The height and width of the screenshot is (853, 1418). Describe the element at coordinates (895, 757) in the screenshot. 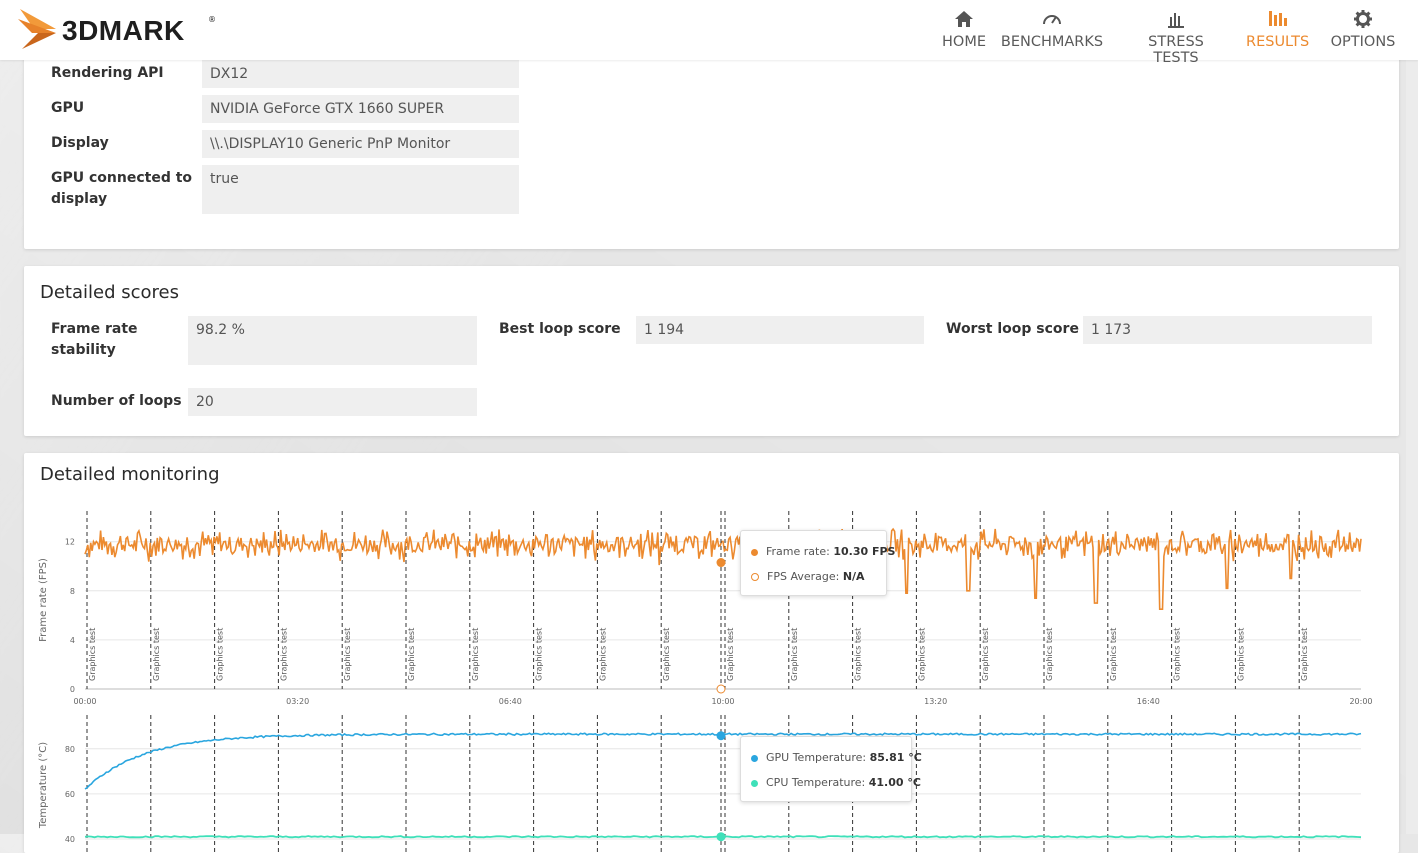

I see `tooltip-gpu-temp-value: 85.81 °C` at that location.